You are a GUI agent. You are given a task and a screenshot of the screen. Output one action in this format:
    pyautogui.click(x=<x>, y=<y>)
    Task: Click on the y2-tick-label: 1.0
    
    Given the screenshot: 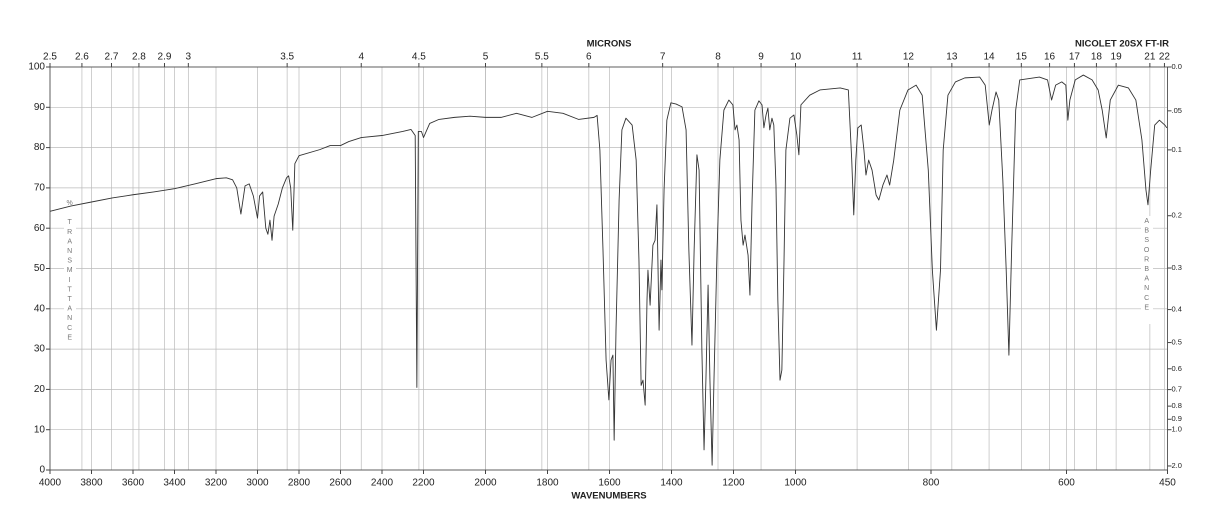 What is the action you would take?
    pyautogui.click(x=1177, y=429)
    